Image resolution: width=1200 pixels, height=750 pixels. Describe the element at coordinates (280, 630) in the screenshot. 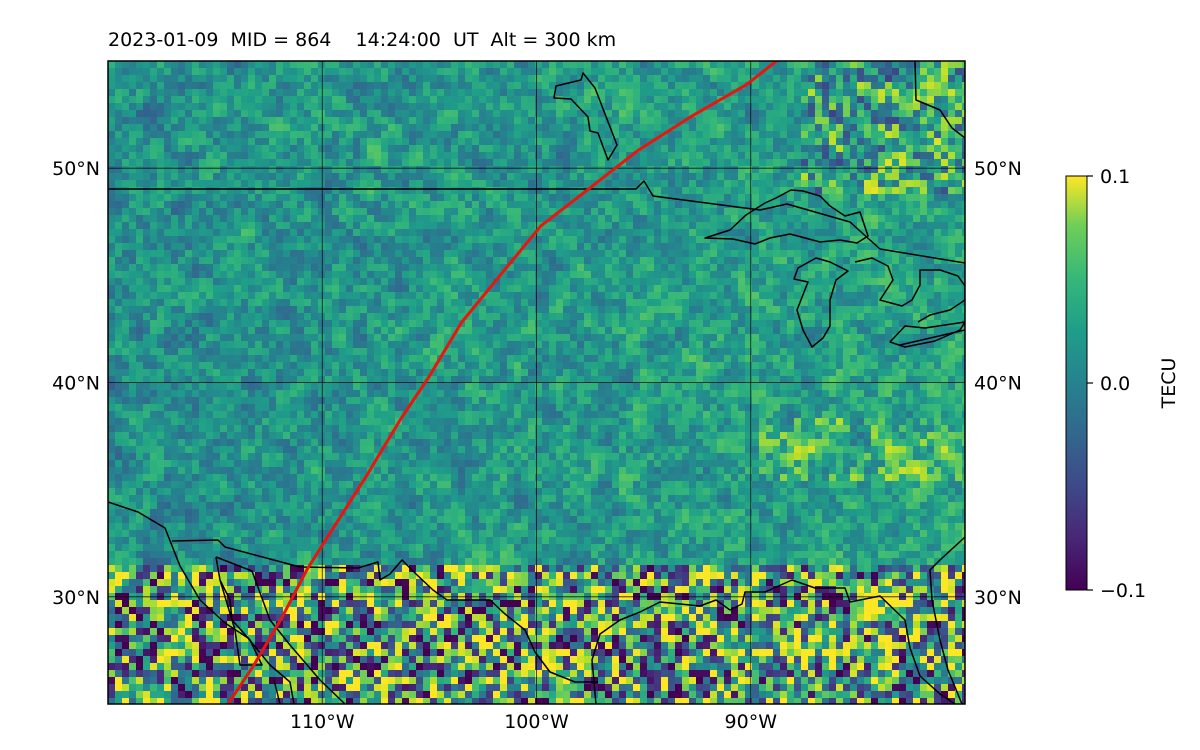

I see `baja-peninsula` at that location.